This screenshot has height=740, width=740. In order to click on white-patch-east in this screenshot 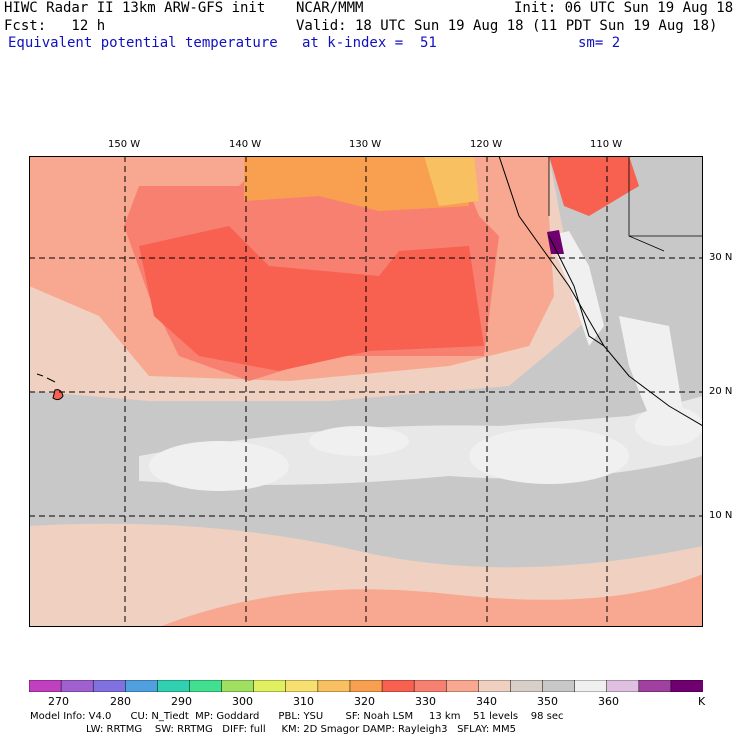, I will do `click(549, 456)`.